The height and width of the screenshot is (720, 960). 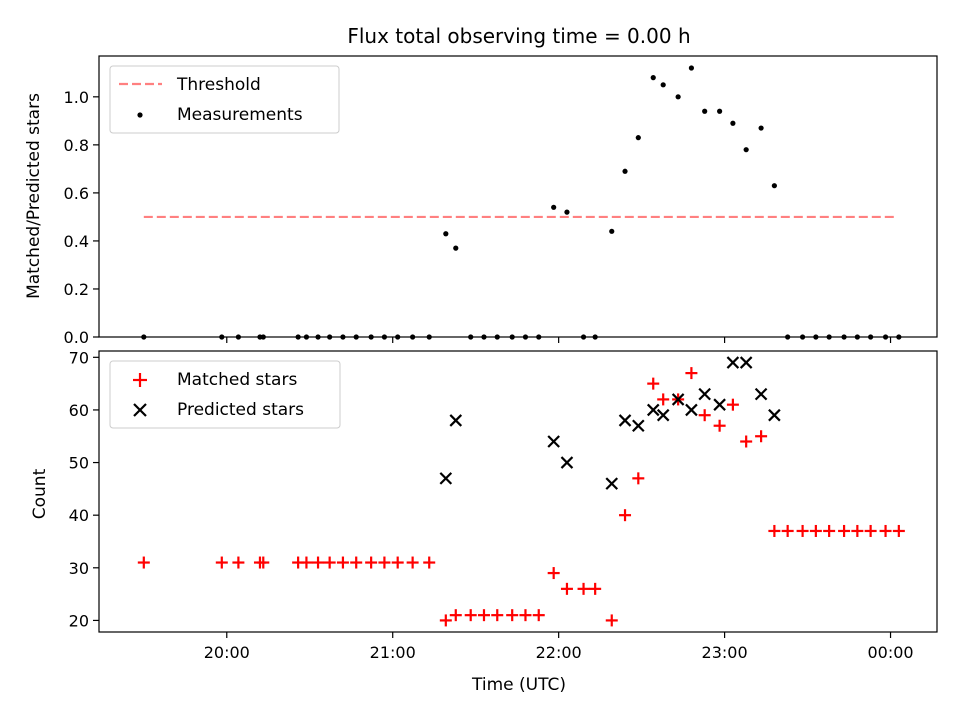 What do you see at coordinates (81, 217) in the screenshot?
I see `top-y-axis: 0.0 0.2 0.4 0.6 0.8 1.0` at bounding box center [81, 217].